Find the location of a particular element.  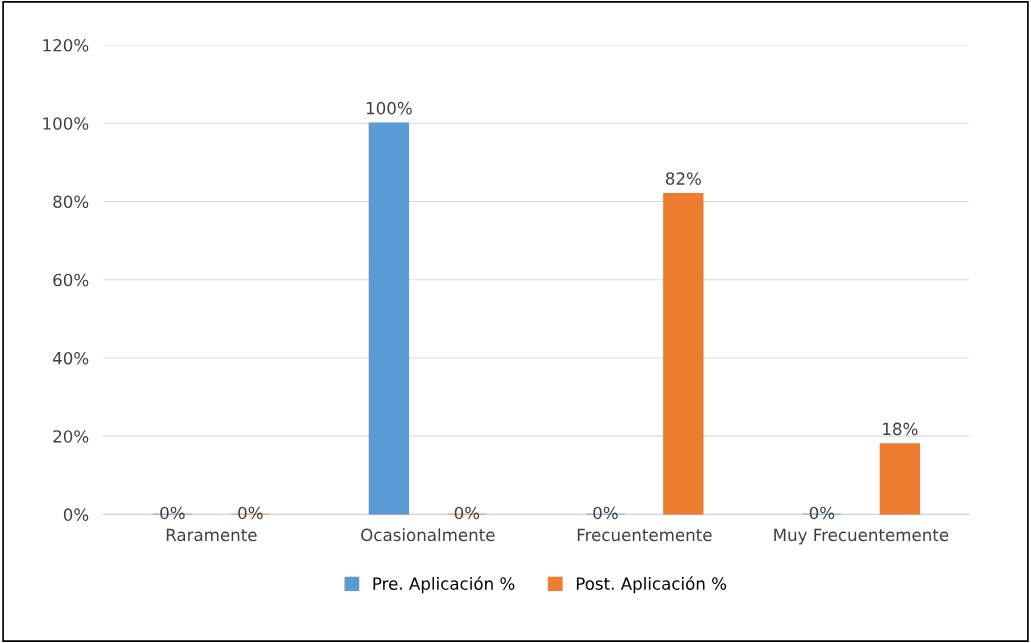

y-tick-label: 40% is located at coordinates (70, 358).